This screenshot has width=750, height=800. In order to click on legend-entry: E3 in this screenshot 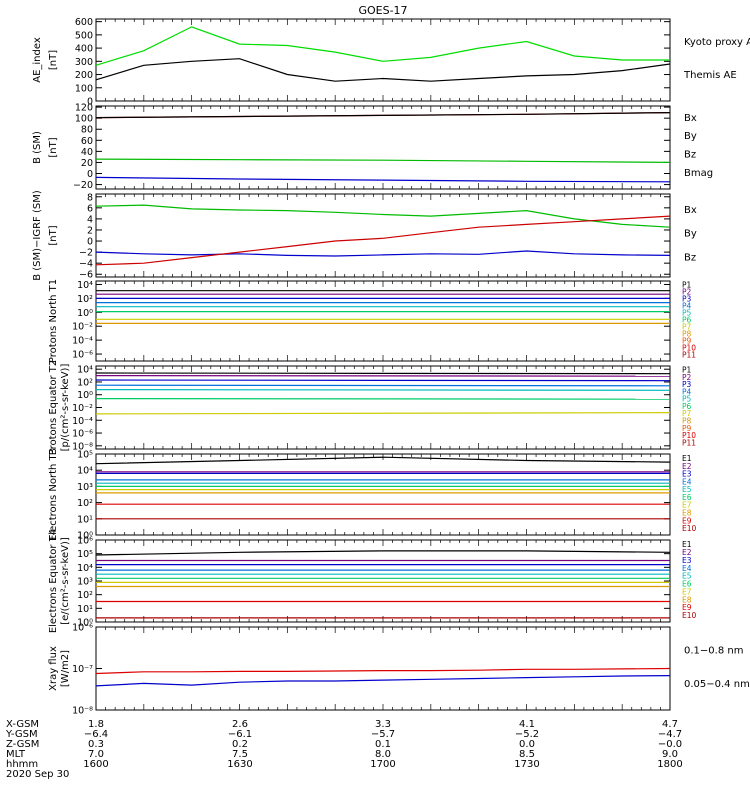, I will do `click(687, 560)`.